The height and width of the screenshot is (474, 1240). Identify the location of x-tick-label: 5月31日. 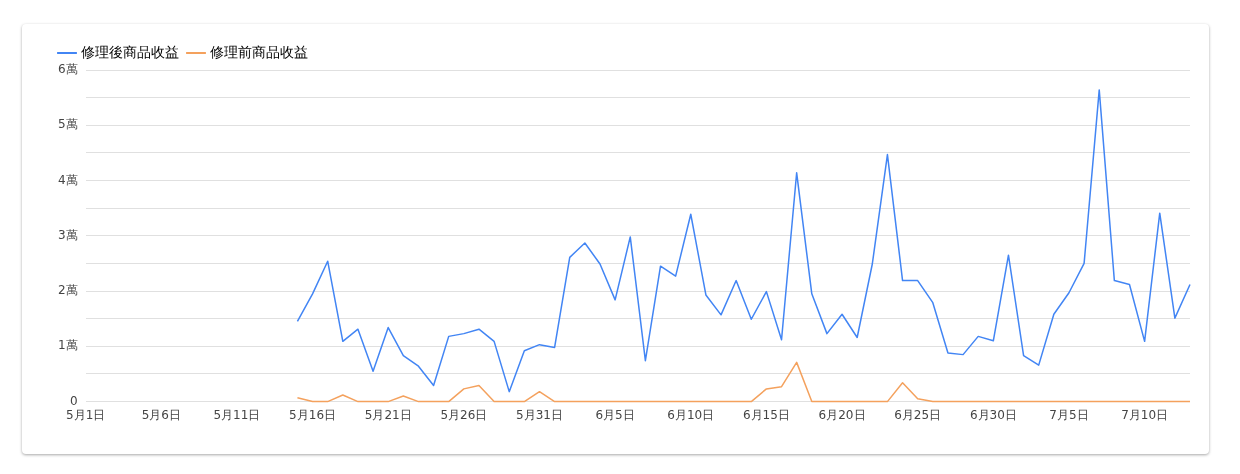
(539, 414).